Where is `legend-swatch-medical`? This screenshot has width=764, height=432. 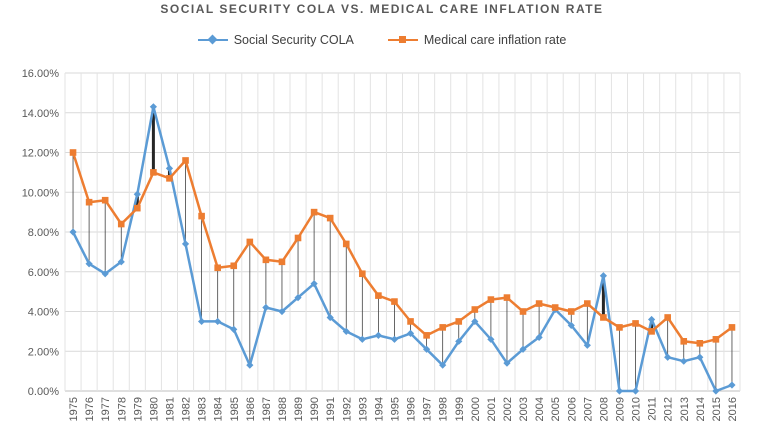 legend-swatch-medical is located at coordinates (402, 40).